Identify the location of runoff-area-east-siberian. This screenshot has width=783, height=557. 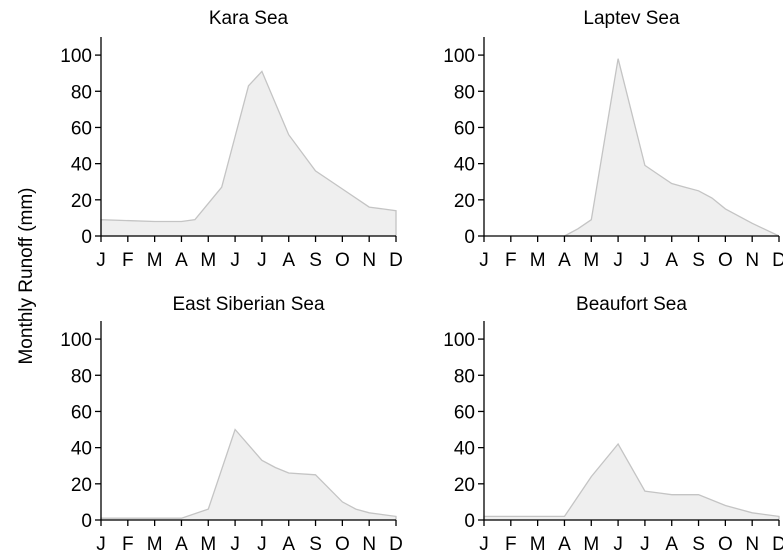
(248, 474).